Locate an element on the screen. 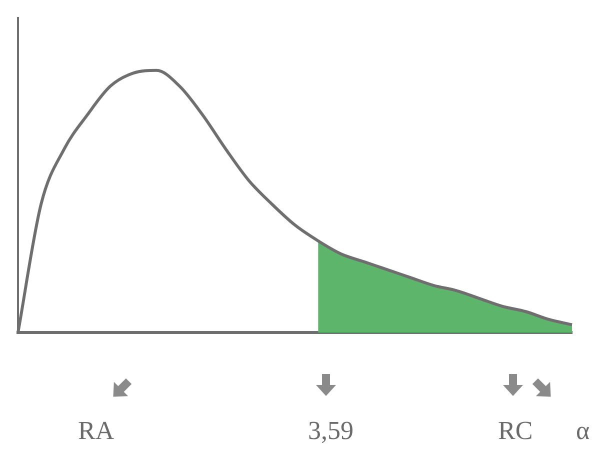  text: RA is located at coordinates (96, 431).